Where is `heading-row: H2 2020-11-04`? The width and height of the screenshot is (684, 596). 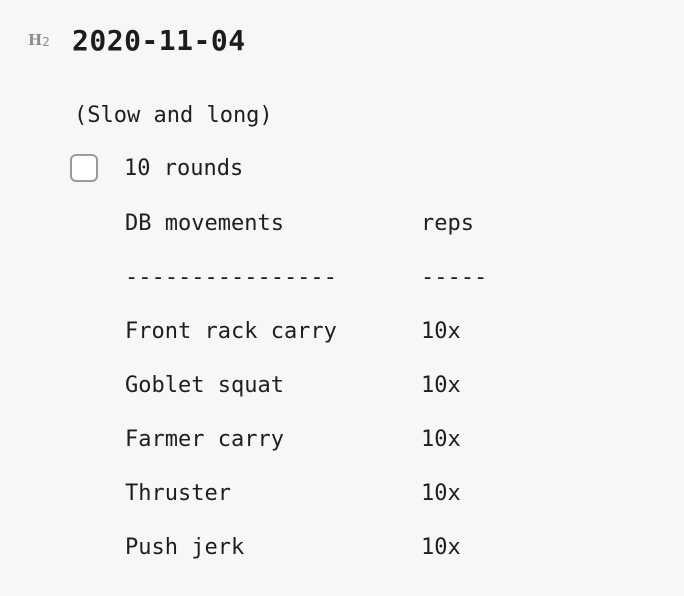
heading-row: H2 2020-11-04 is located at coordinates (137, 40).